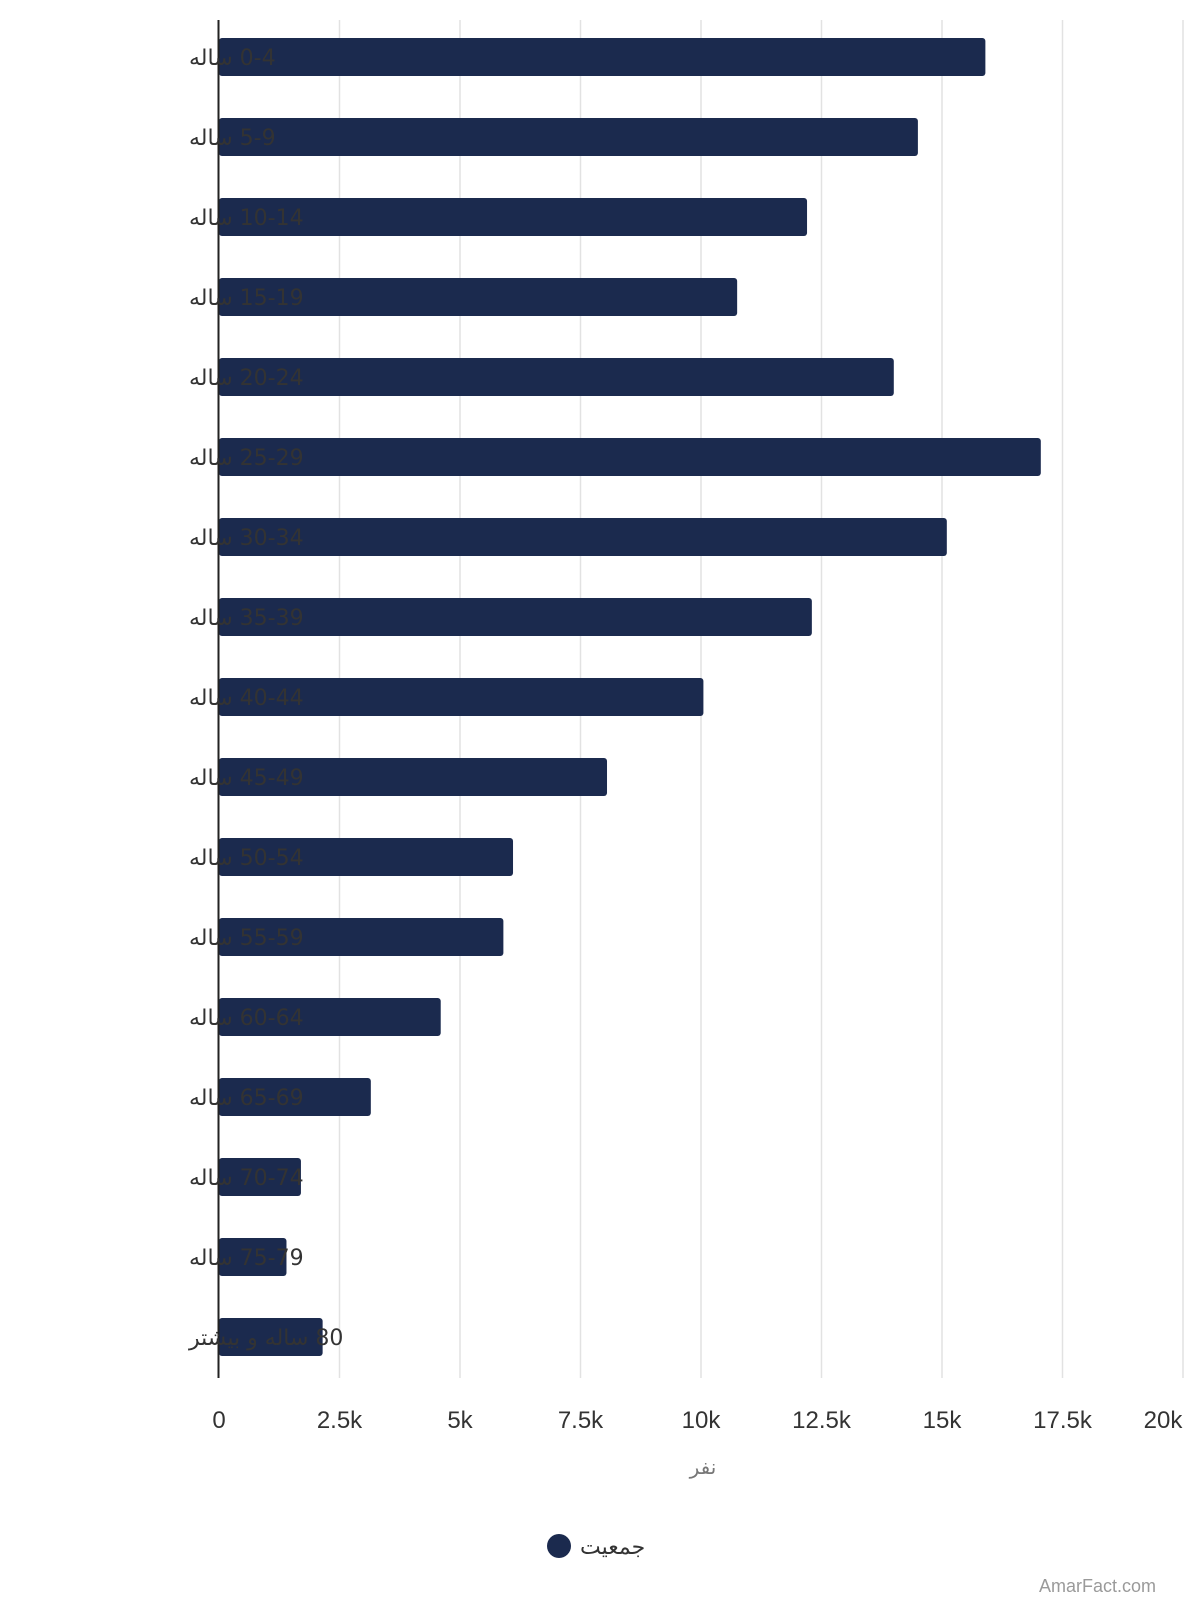  I want to click on category-label: 55-59 ساله, so click(246, 938).